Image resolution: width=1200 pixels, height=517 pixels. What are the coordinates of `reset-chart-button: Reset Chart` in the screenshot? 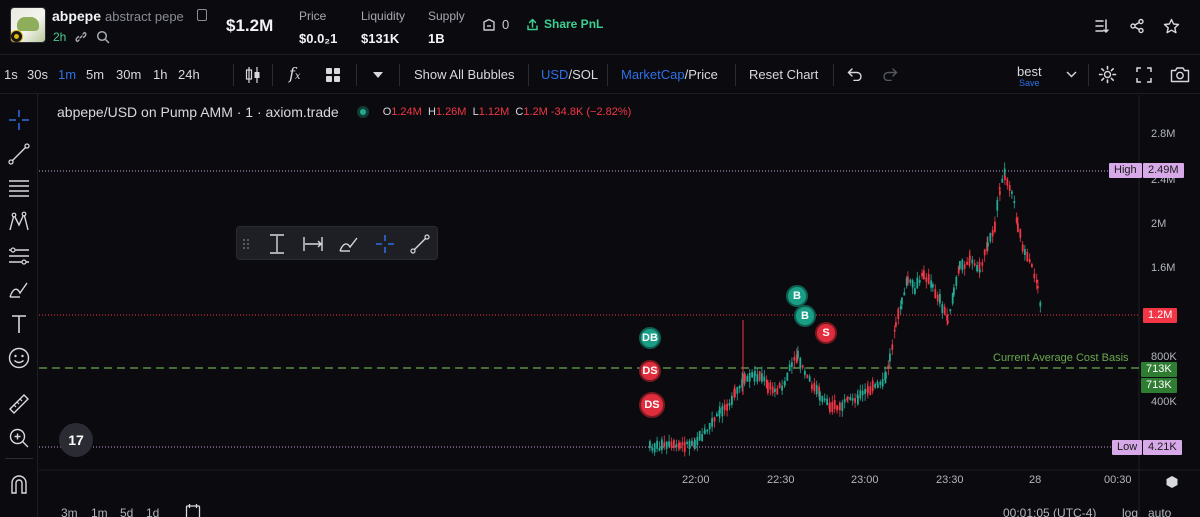 It's located at (784, 74).